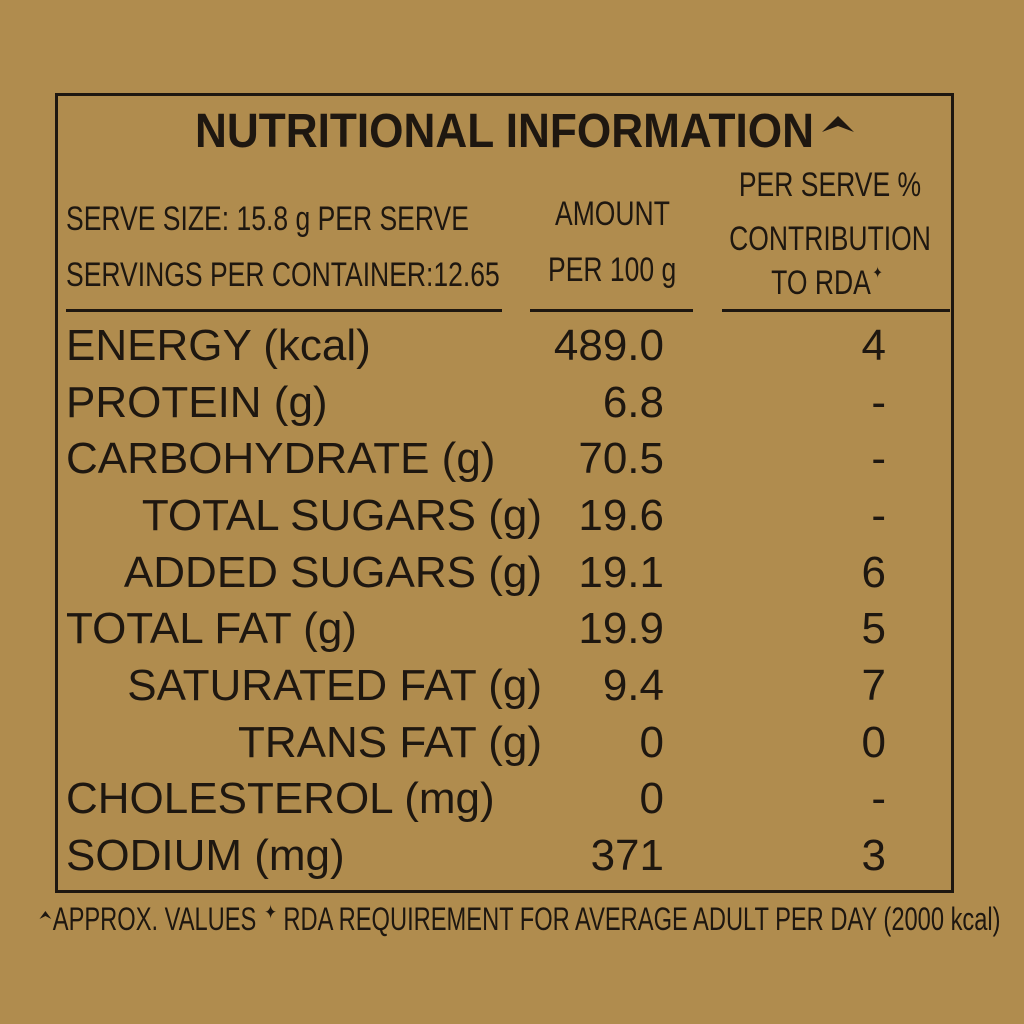 The width and height of the screenshot is (1024, 1024). I want to click on rda-percent: 6, so click(873, 572).